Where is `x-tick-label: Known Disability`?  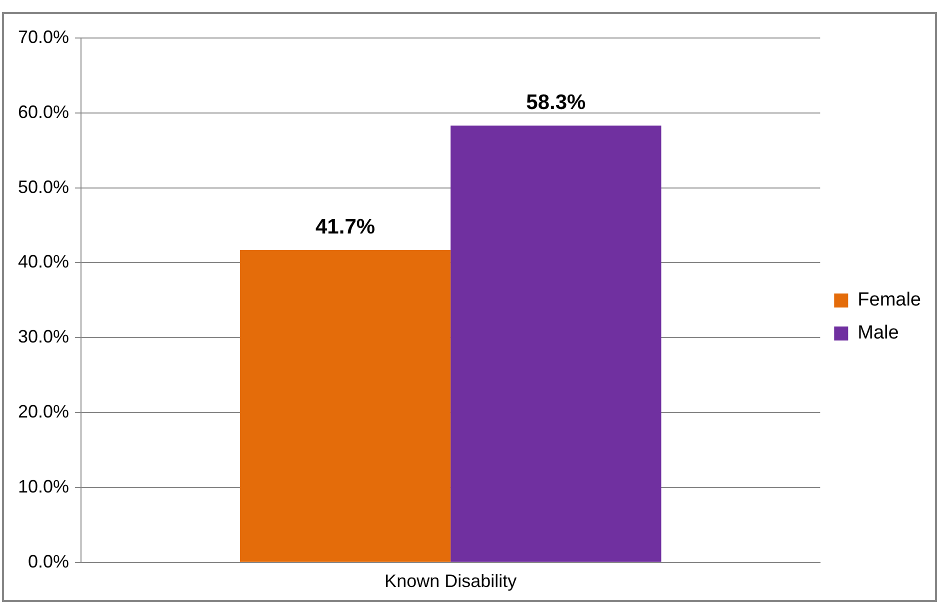
x-tick-label: Known Disability is located at coordinates (450, 581).